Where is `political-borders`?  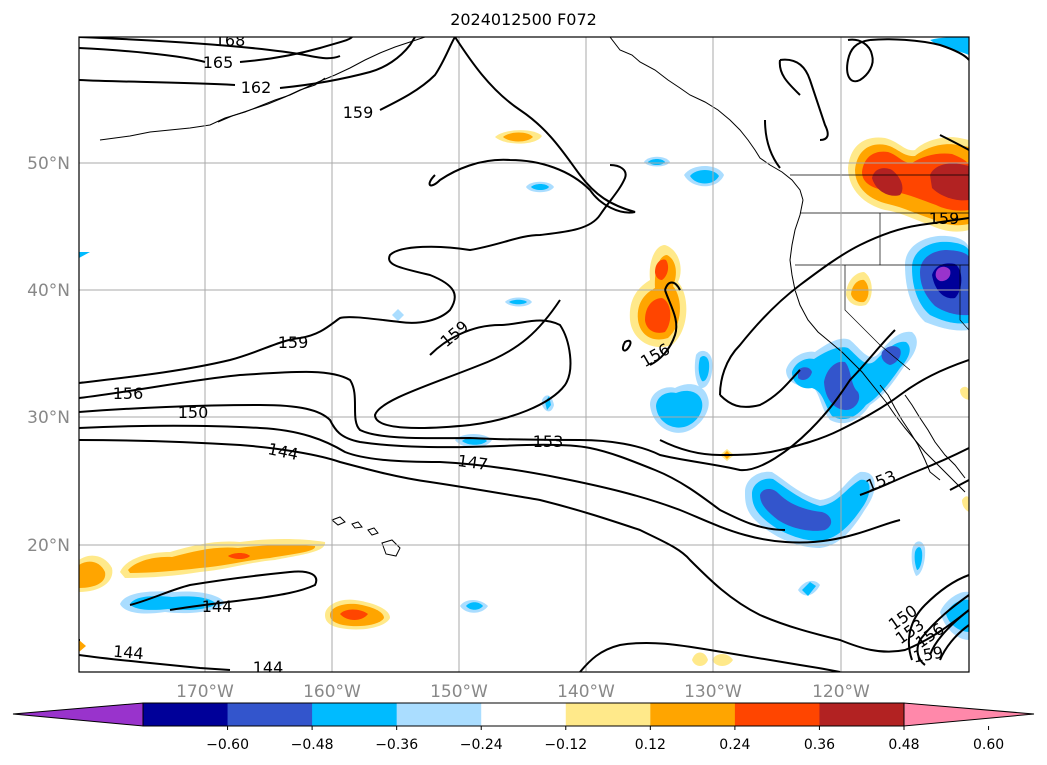
political-borders is located at coordinates (879, 272).